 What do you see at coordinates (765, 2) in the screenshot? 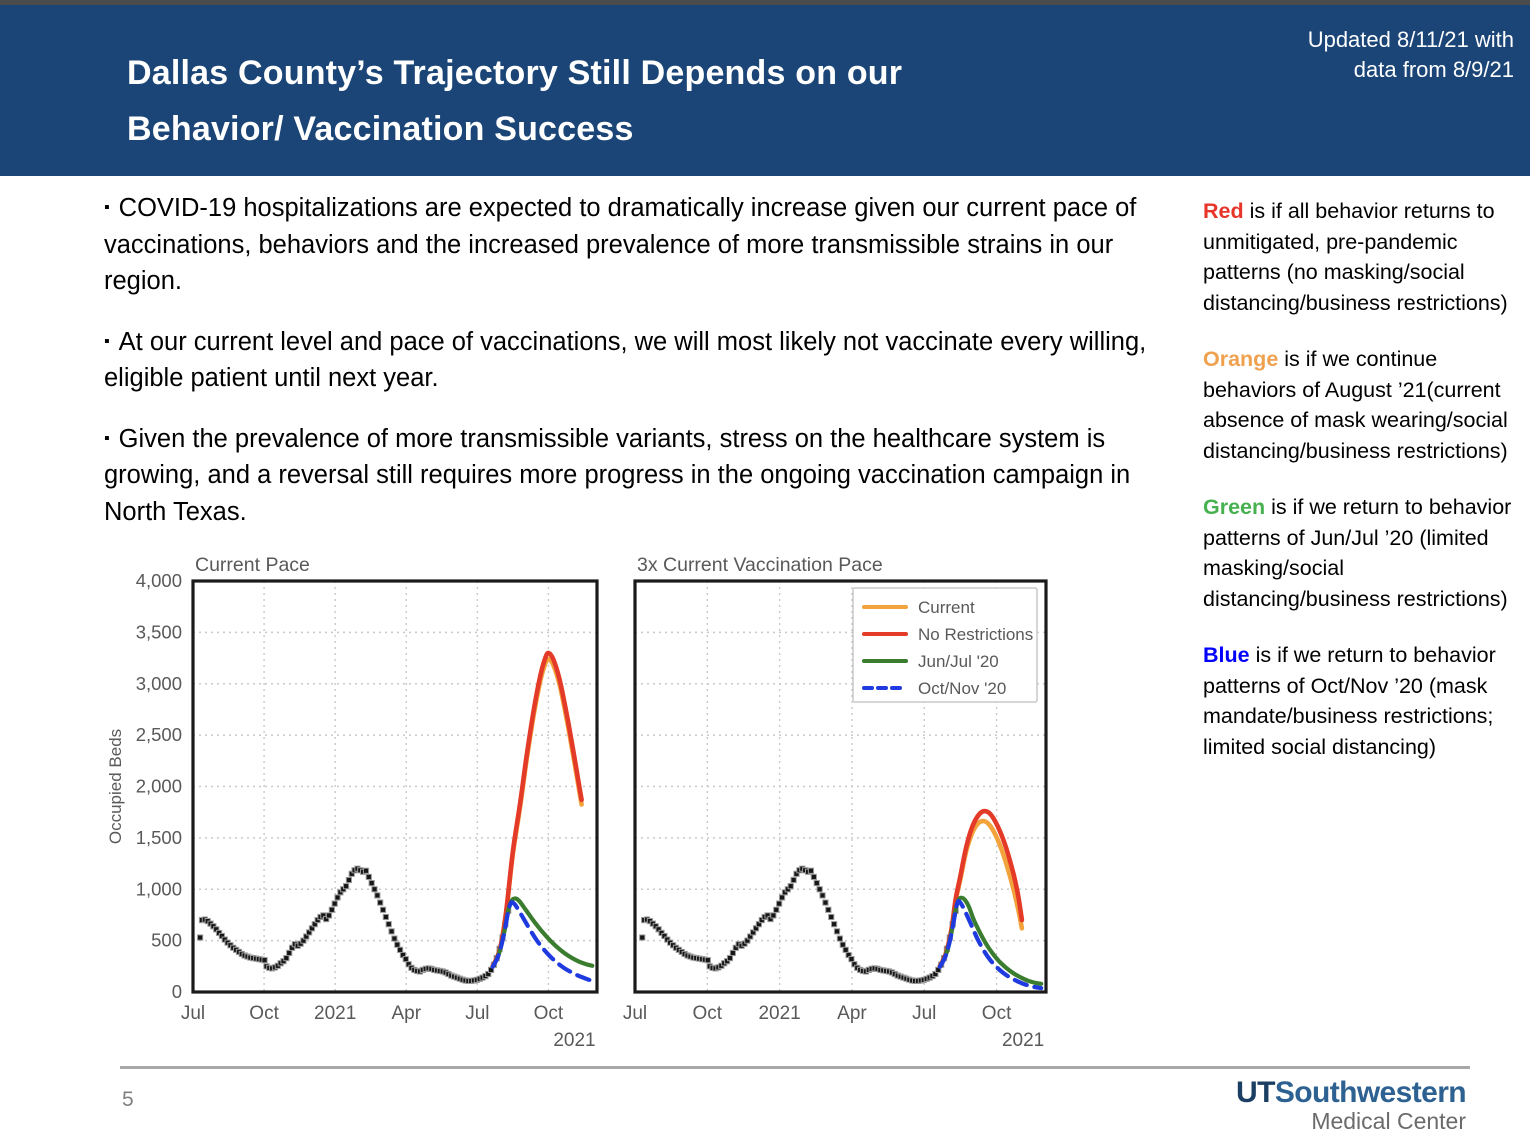
I see `top-strip` at bounding box center [765, 2].